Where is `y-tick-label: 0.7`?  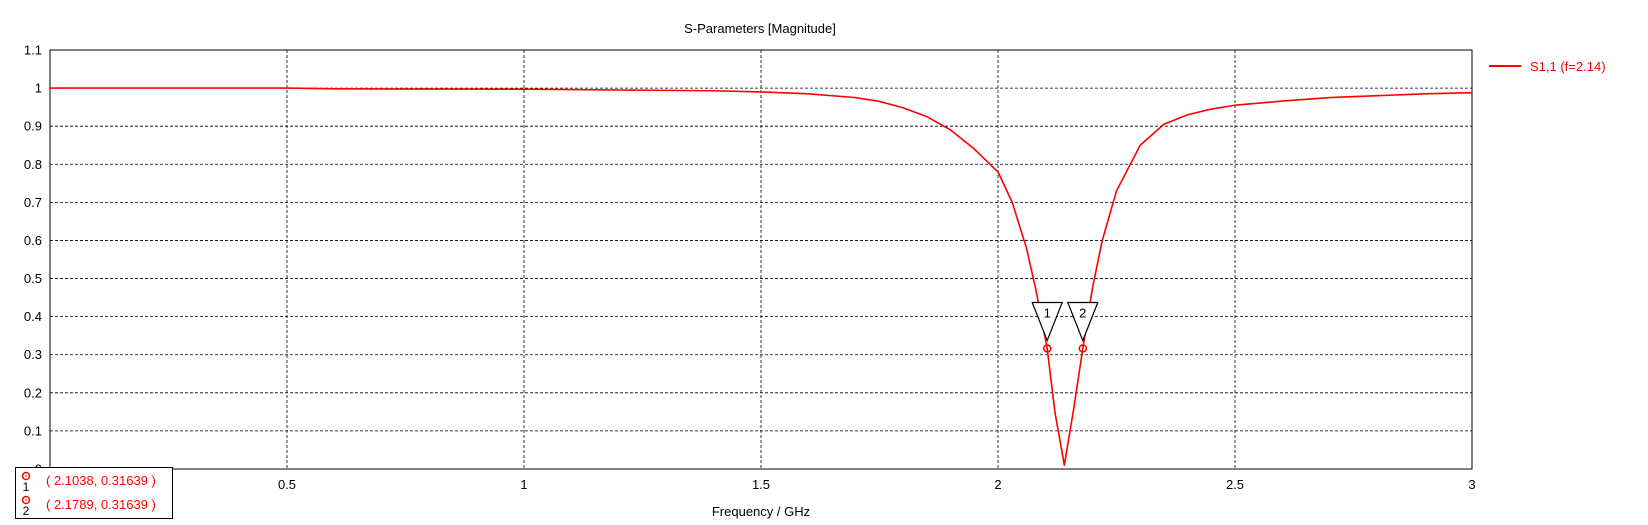 y-tick-label: 0.7 is located at coordinates (33, 202).